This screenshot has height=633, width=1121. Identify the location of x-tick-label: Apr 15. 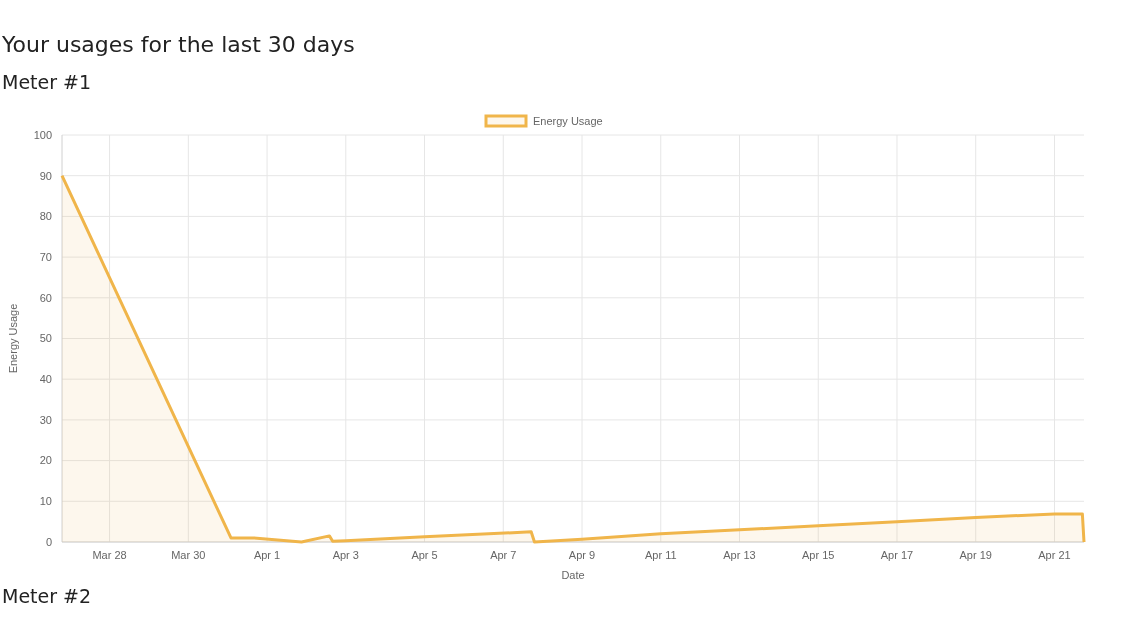
(818, 555).